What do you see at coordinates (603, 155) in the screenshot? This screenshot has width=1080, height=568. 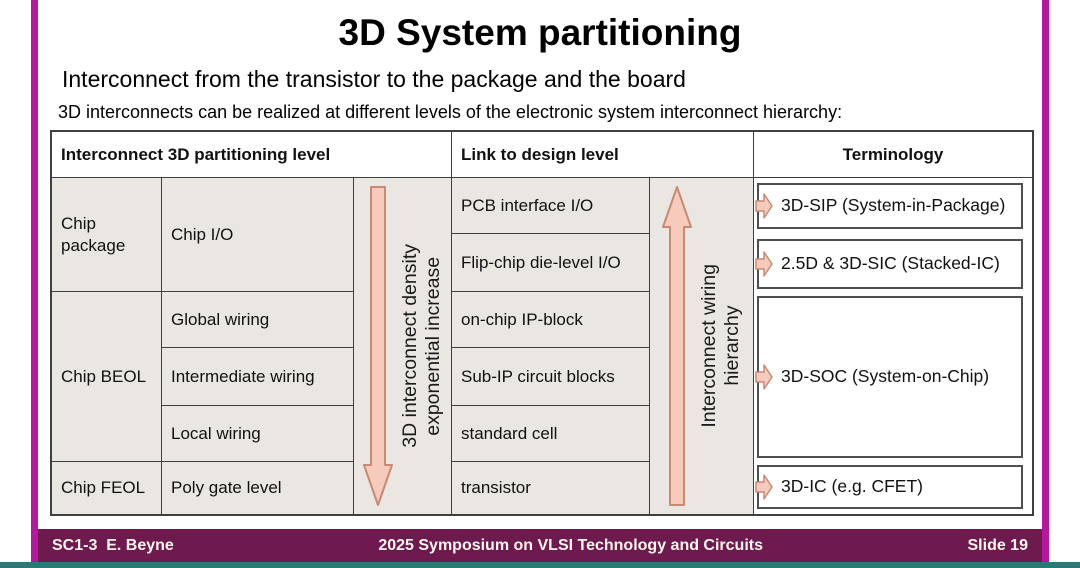 I see `header-link-design-level: Link to design level` at bounding box center [603, 155].